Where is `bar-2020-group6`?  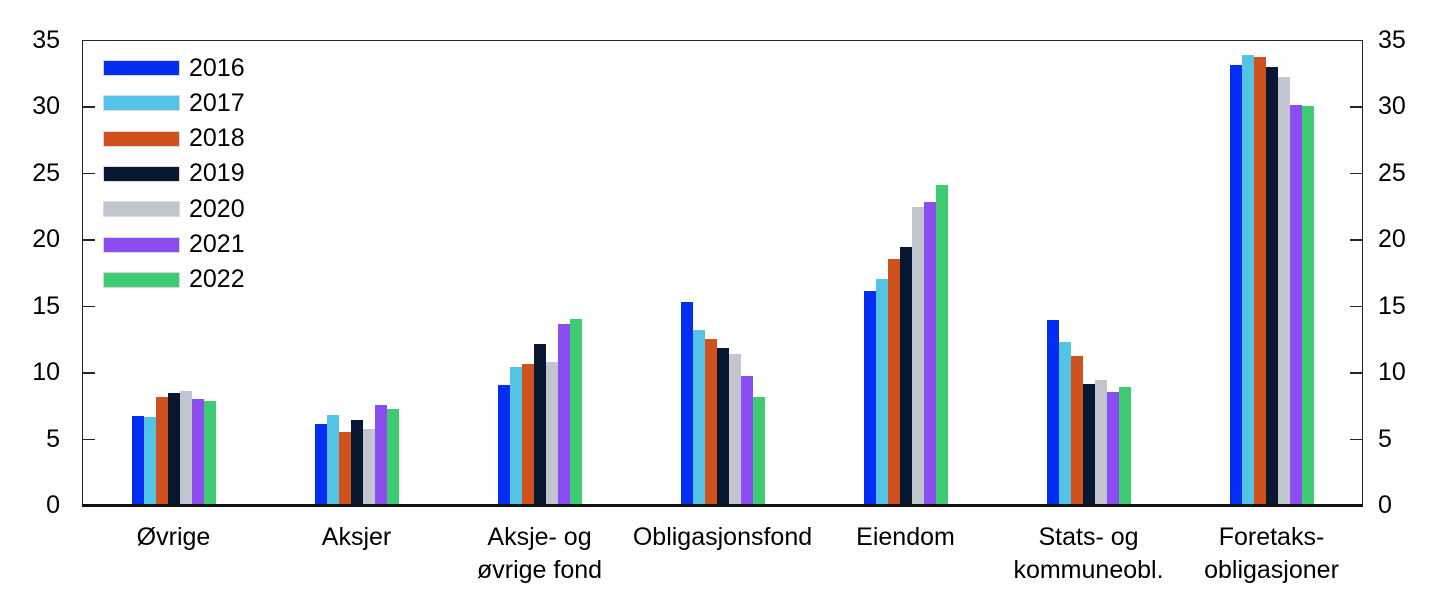
bar-2020-group6 is located at coordinates (1283, 291).